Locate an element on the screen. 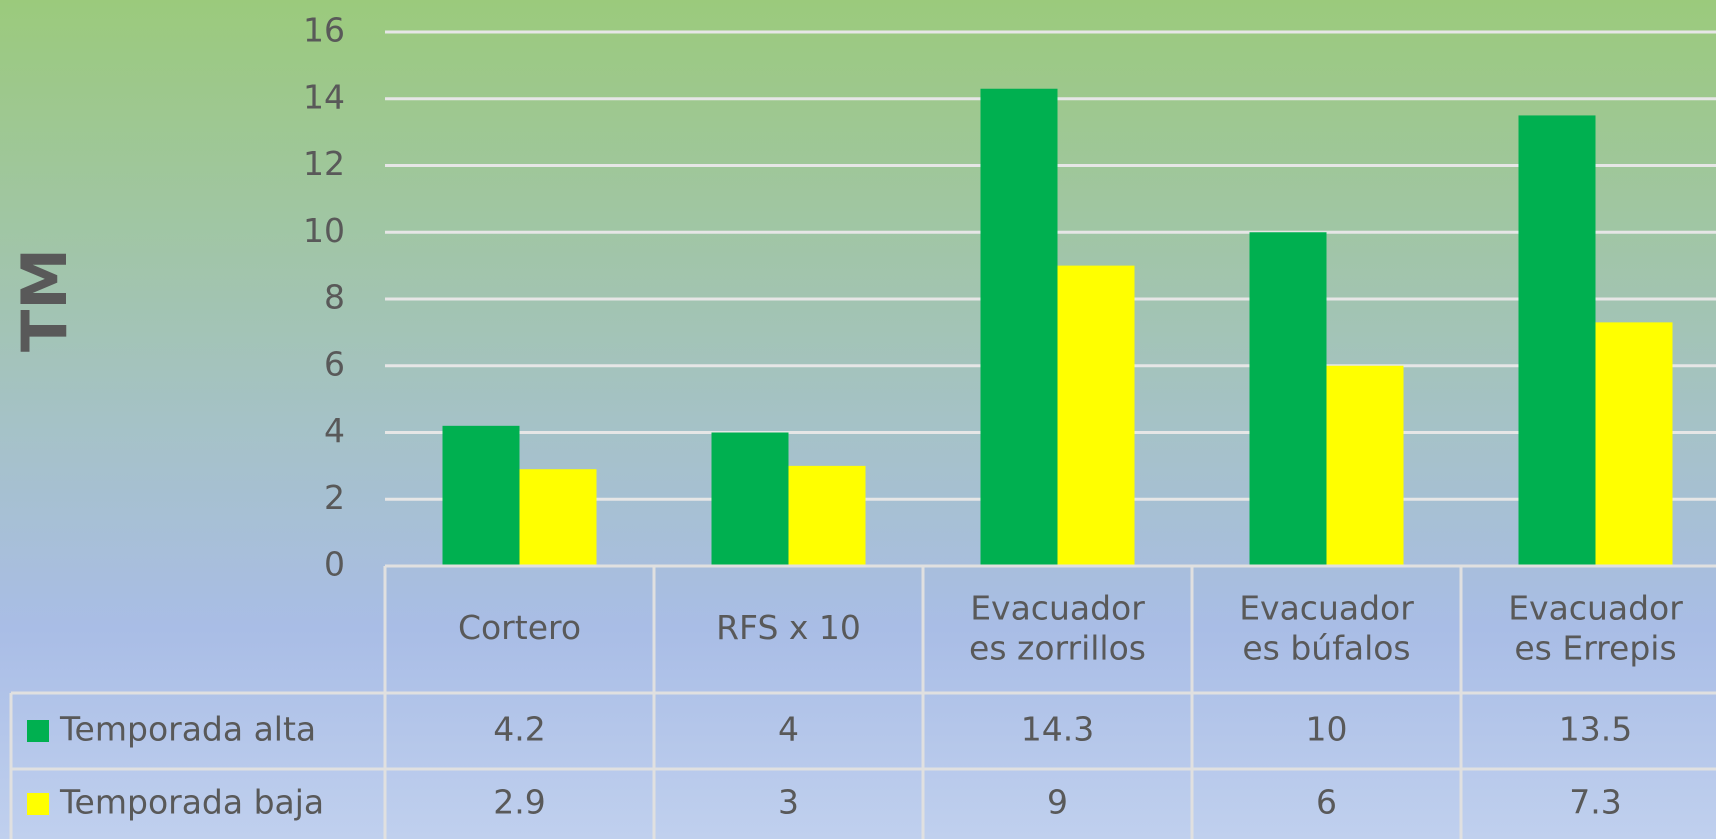  x-tick-label: Cortero is located at coordinates (519, 627).